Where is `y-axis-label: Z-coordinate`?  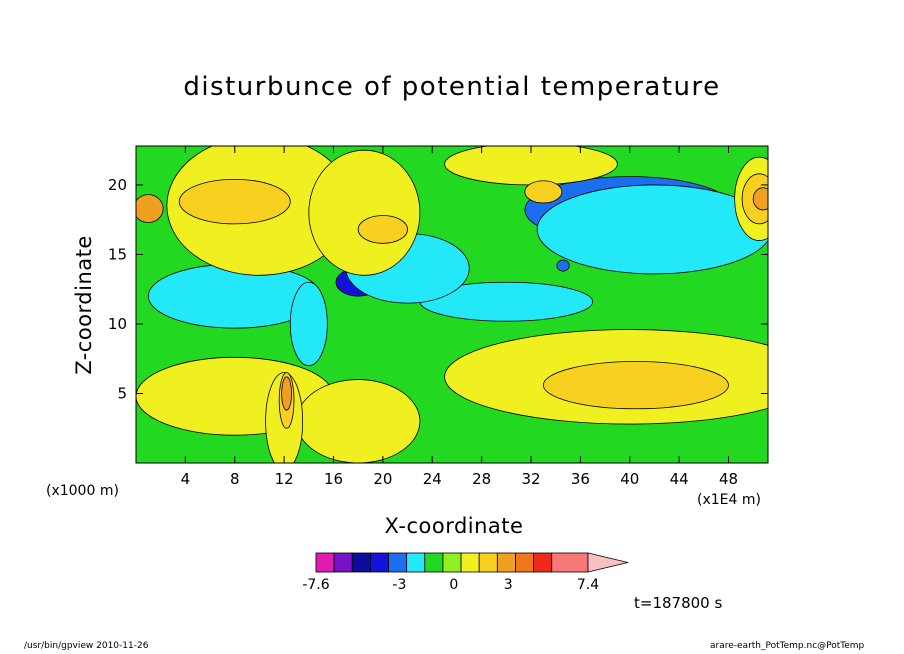
y-axis-label: Z-coordinate is located at coordinates (84, 305).